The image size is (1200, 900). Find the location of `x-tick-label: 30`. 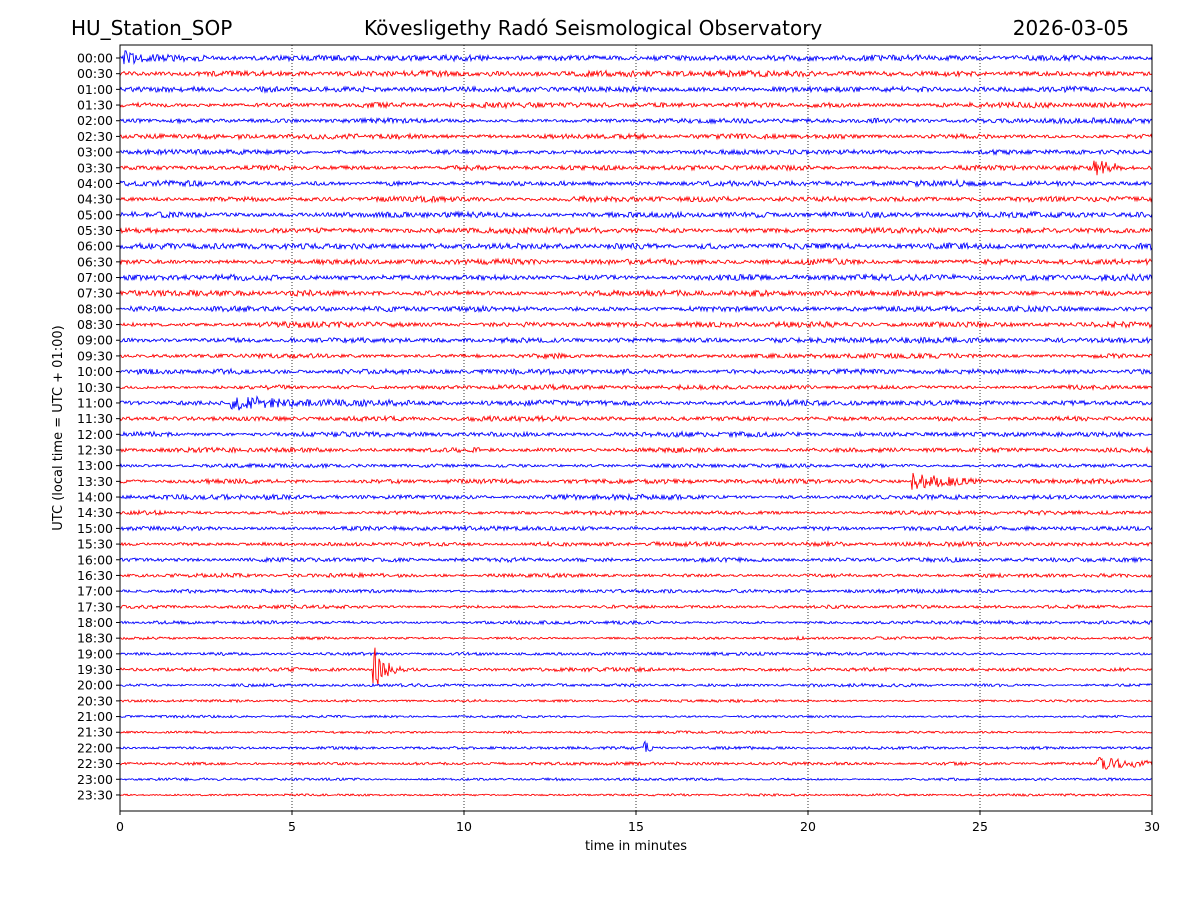

x-tick-label: 30 is located at coordinates (1152, 826).